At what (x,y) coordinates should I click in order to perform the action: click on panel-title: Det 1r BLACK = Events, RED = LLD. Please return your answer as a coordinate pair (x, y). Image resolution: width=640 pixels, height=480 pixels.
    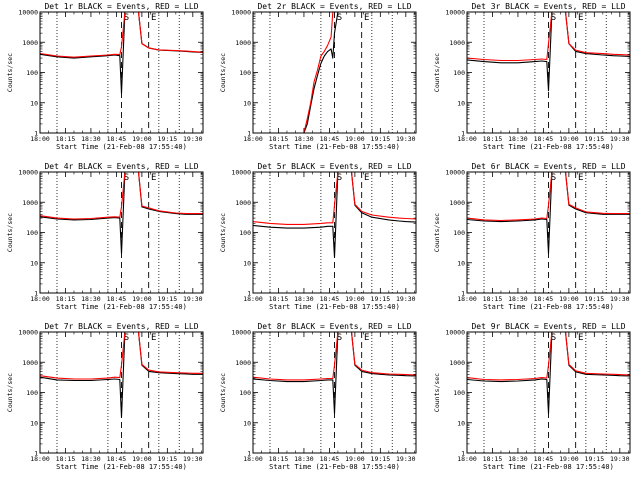
    Looking at the image, I should click on (121, 6).